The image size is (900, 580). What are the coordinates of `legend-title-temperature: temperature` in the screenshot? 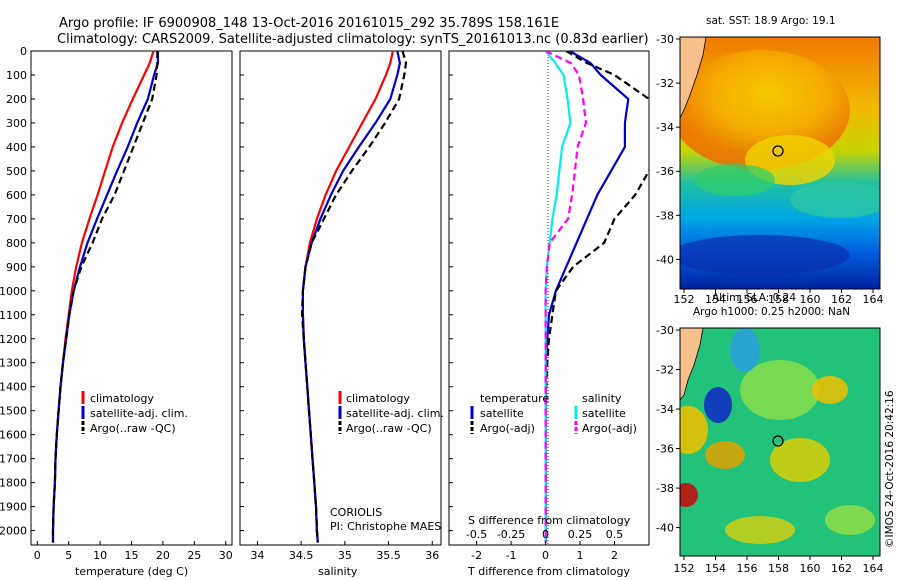 It's located at (514, 398).